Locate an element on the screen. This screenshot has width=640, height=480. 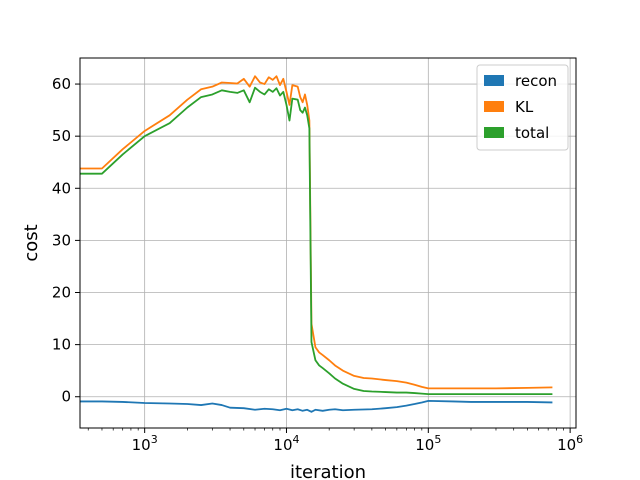
y-axis-label: cost is located at coordinates (31, 242).